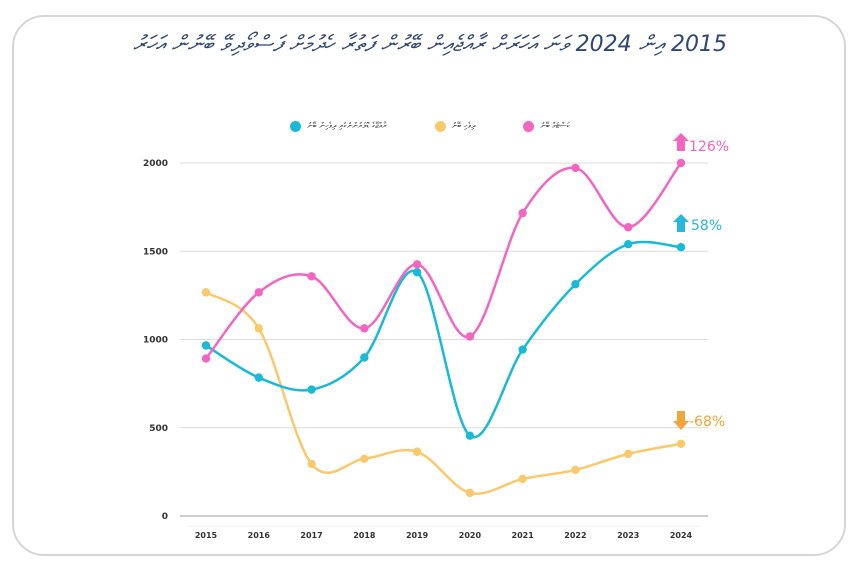  I want to click on x-tick-label: 2017, so click(311, 535).